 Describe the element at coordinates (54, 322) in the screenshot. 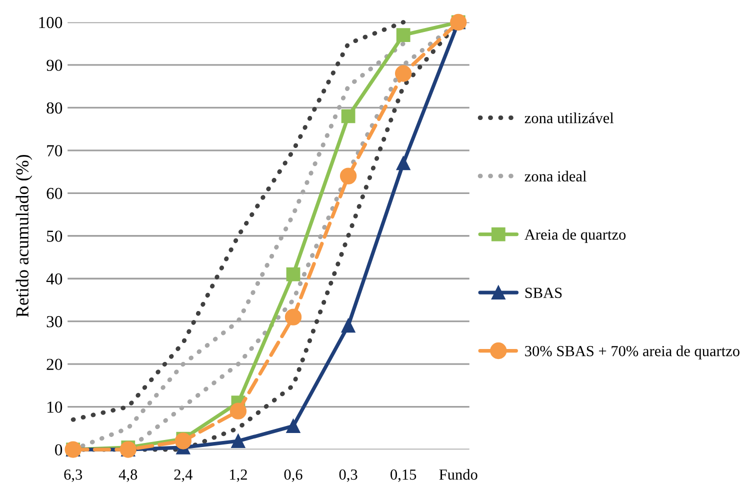

I see `y-tick-label: 30` at that location.